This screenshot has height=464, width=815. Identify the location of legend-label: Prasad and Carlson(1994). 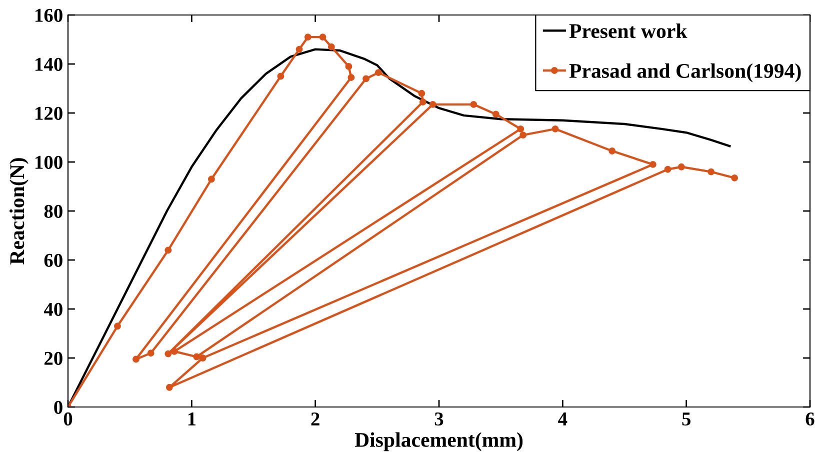
(685, 72).